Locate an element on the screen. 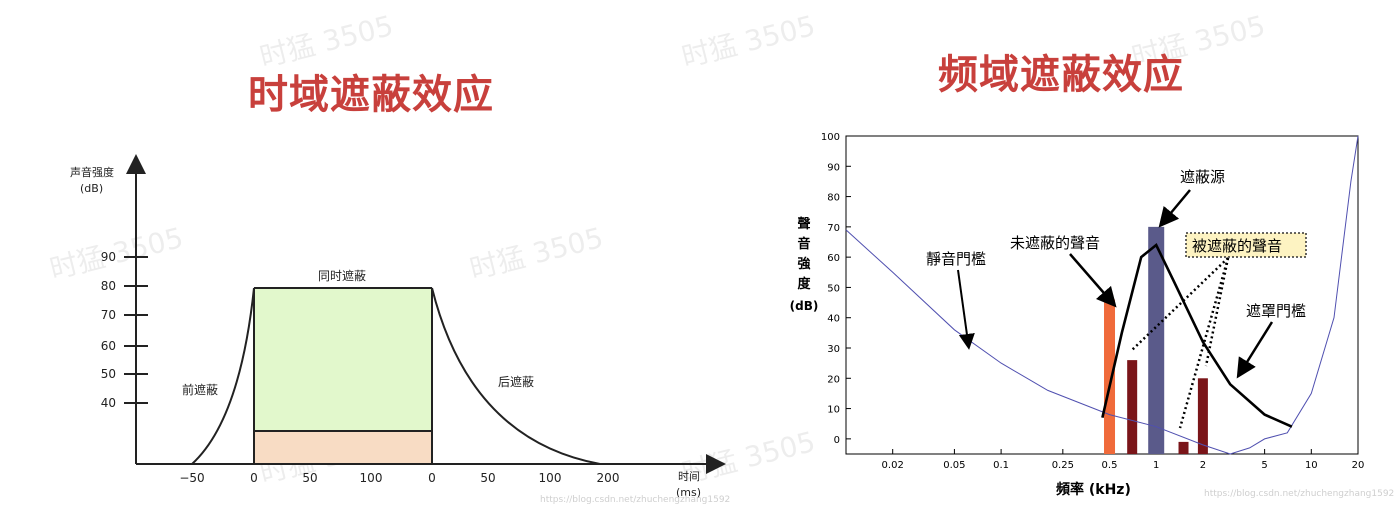  y-axis-label-char: 音 is located at coordinates (803, 244).